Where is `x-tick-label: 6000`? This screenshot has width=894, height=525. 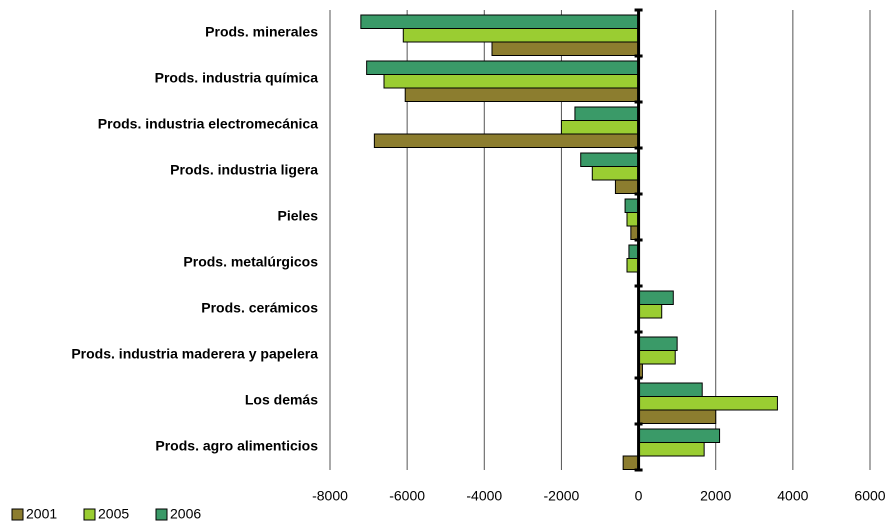
x-tick-label: 6000 is located at coordinates (869, 496).